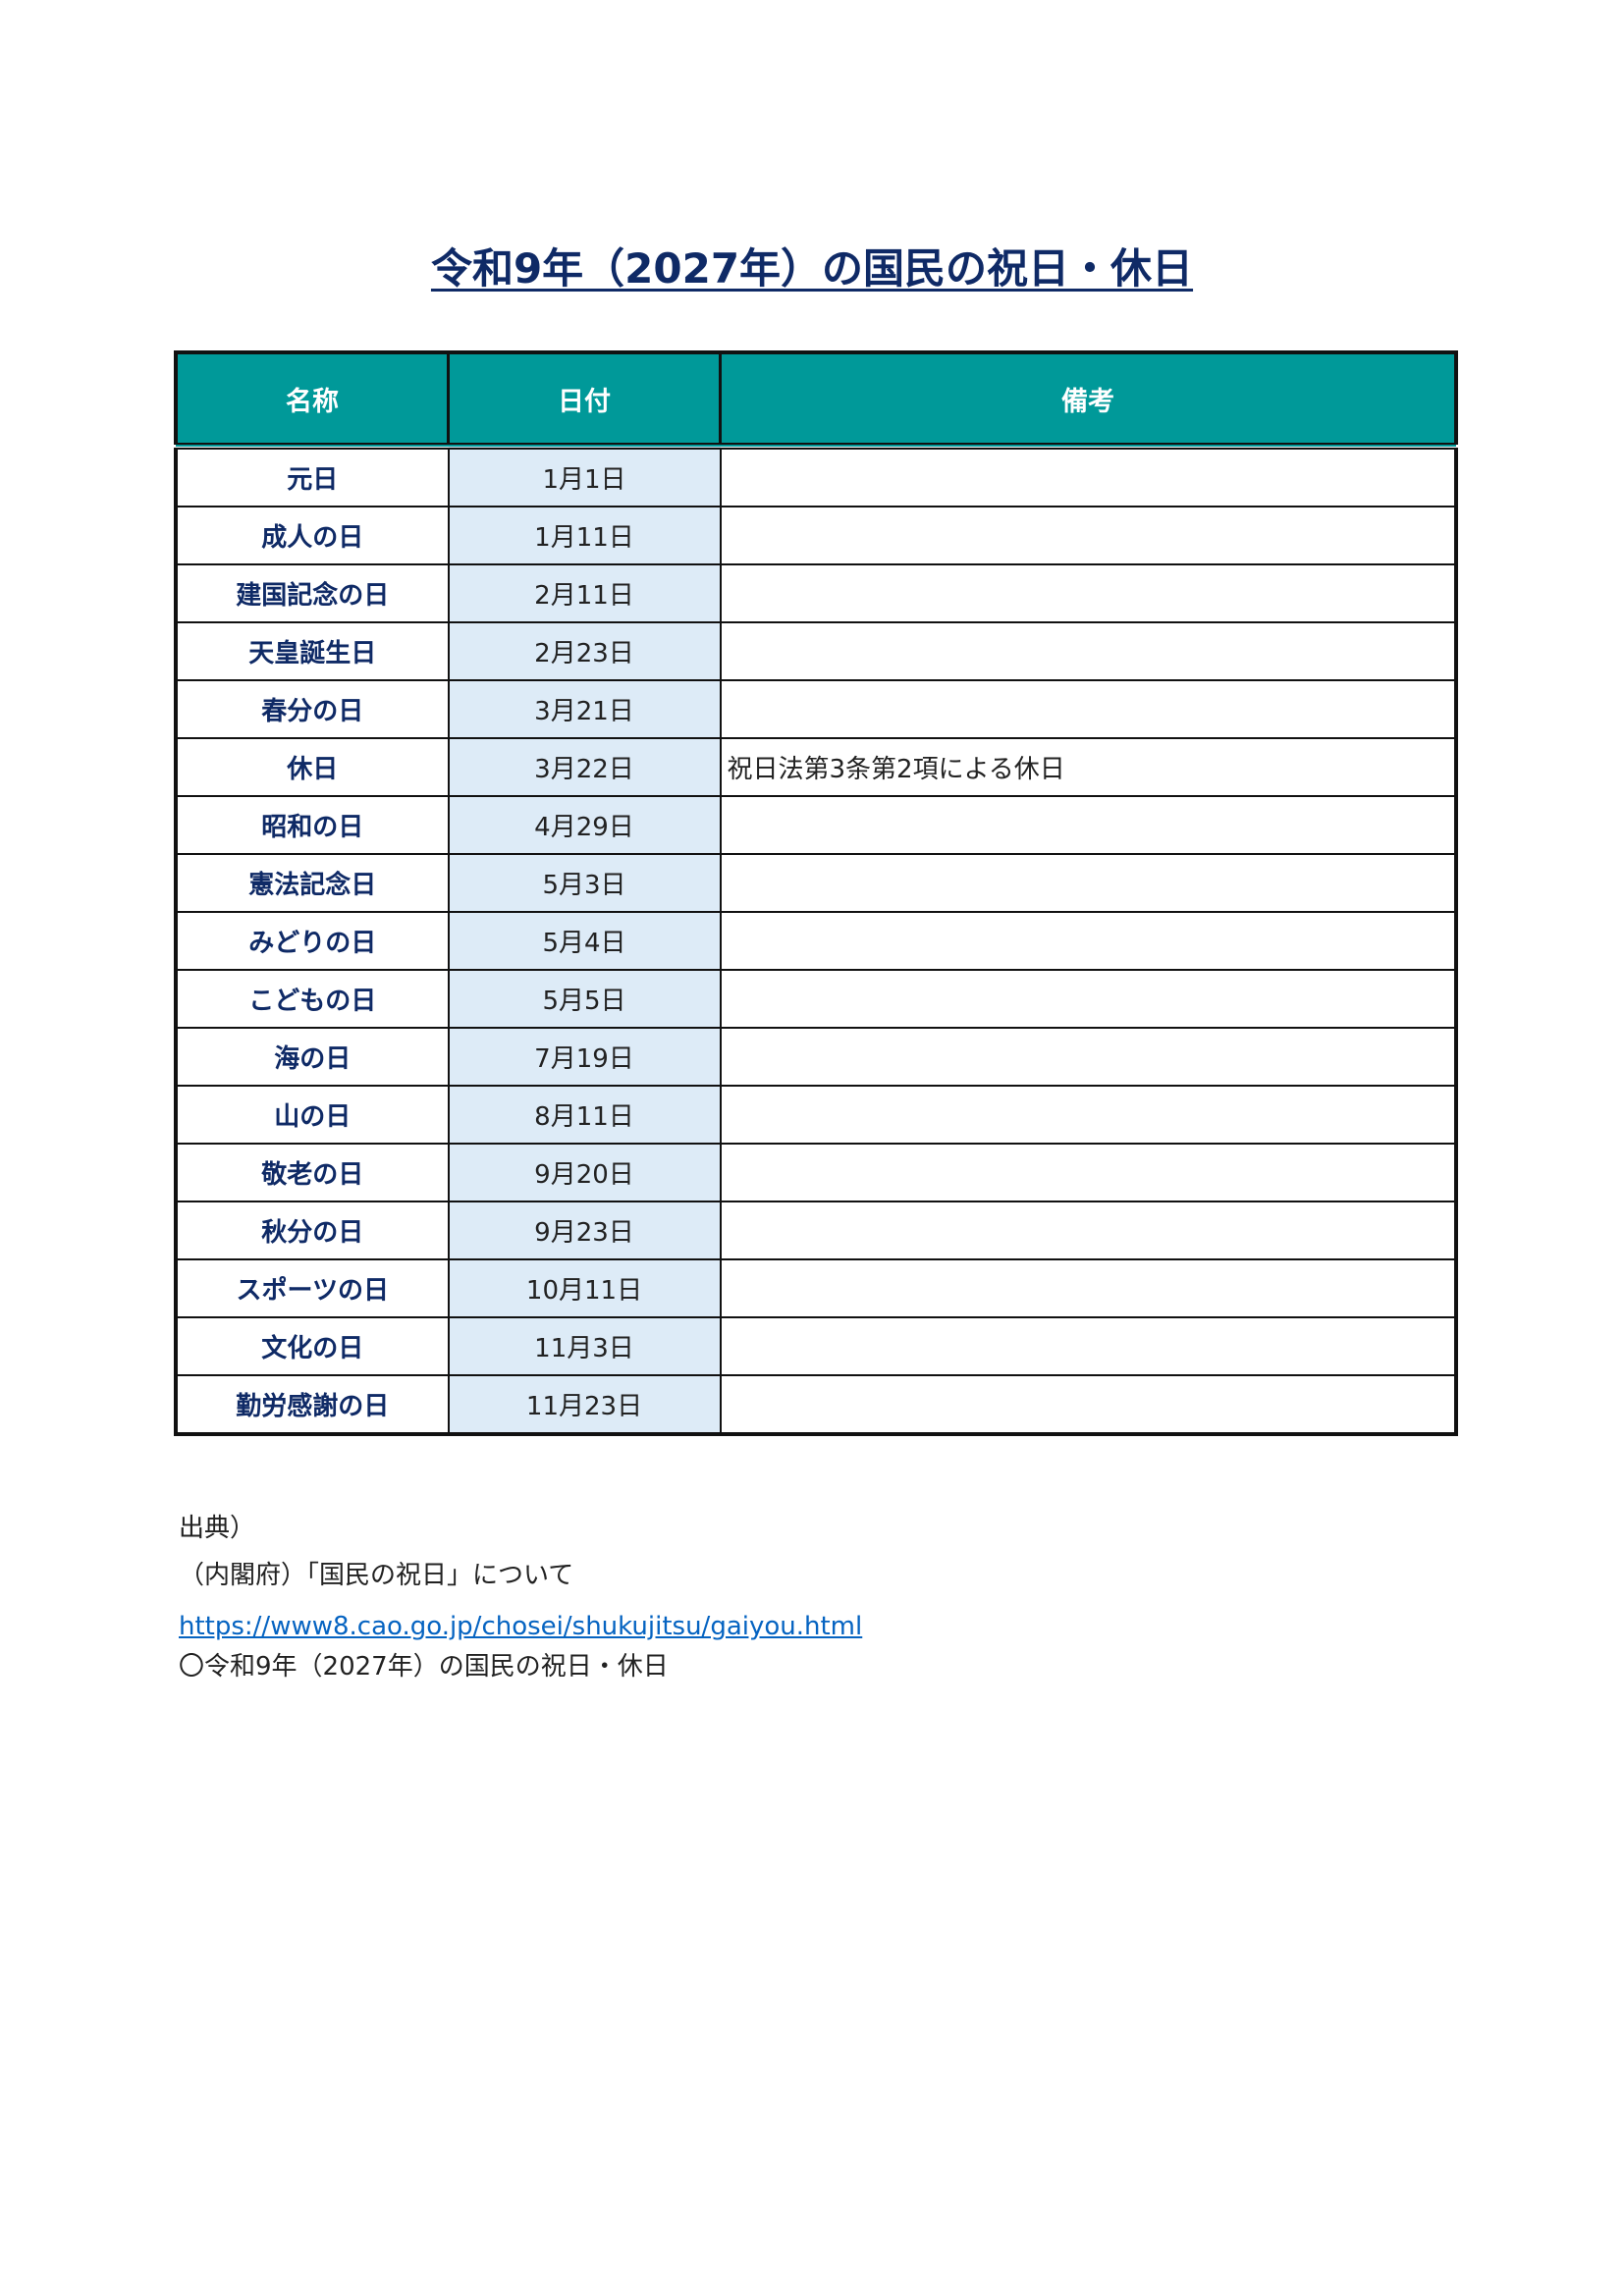 The height and width of the screenshot is (2296, 1624). What do you see at coordinates (312, 400) in the screenshot?
I see `header-name: 名称` at bounding box center [312, 400].